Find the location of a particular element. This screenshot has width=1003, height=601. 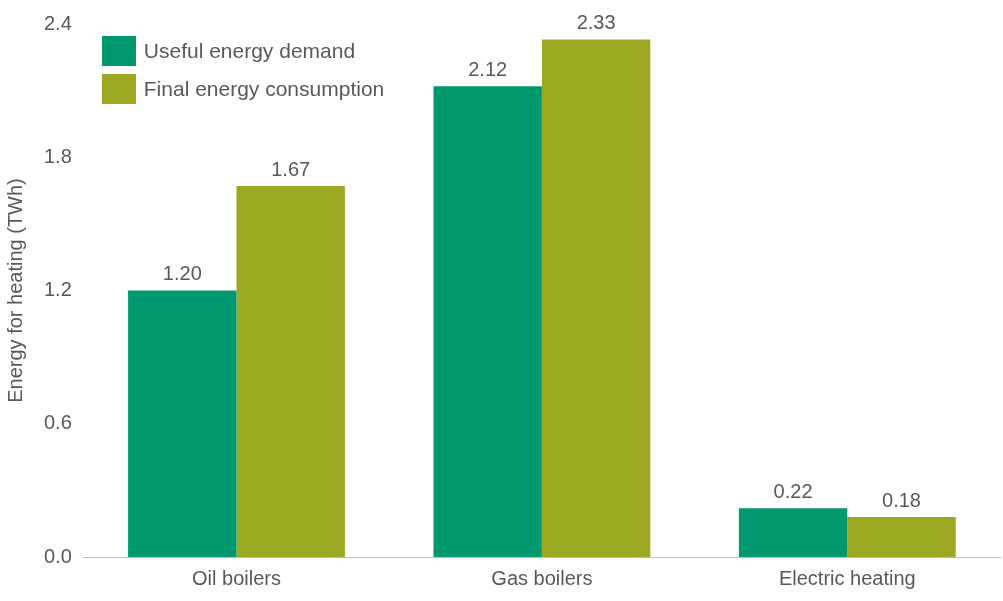

data-label: 2.12 is located at coordinates (488, 68).